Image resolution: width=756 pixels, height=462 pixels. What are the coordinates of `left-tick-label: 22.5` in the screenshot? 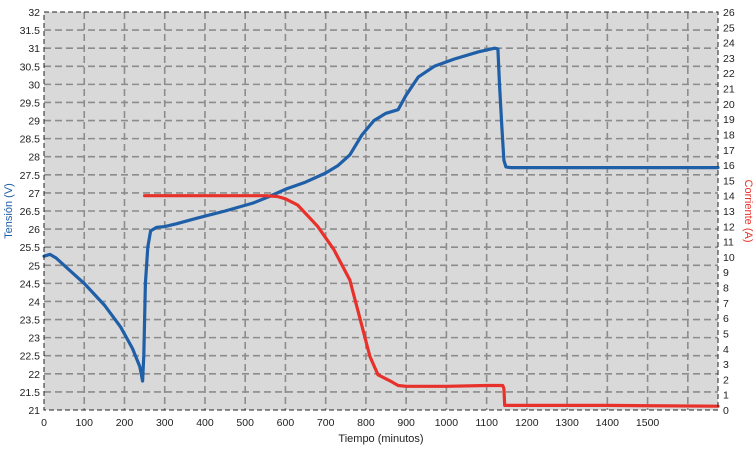 It's located at (30, 357).